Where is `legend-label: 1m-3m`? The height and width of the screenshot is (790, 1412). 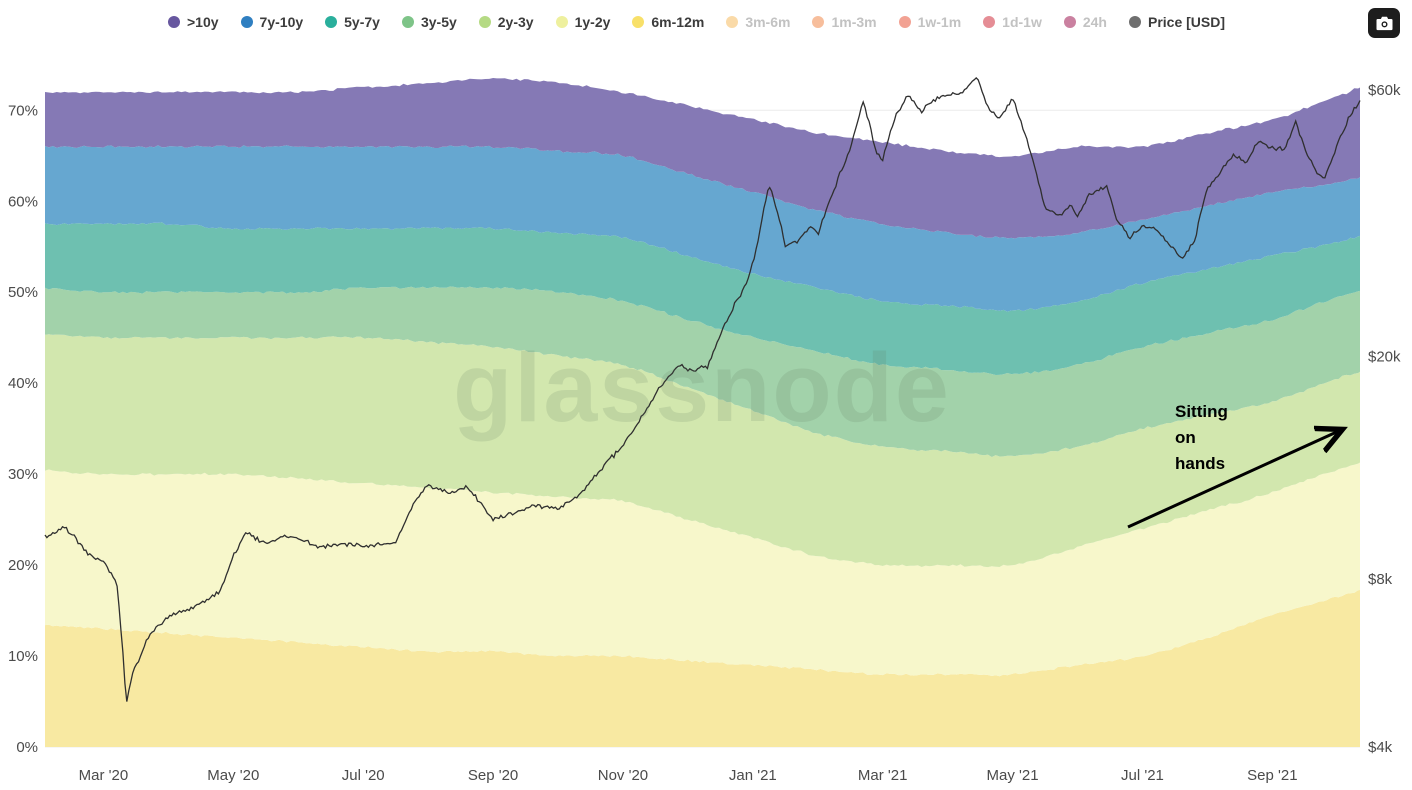
legend-label: 1m-3m is located at coordinates (854, 22).